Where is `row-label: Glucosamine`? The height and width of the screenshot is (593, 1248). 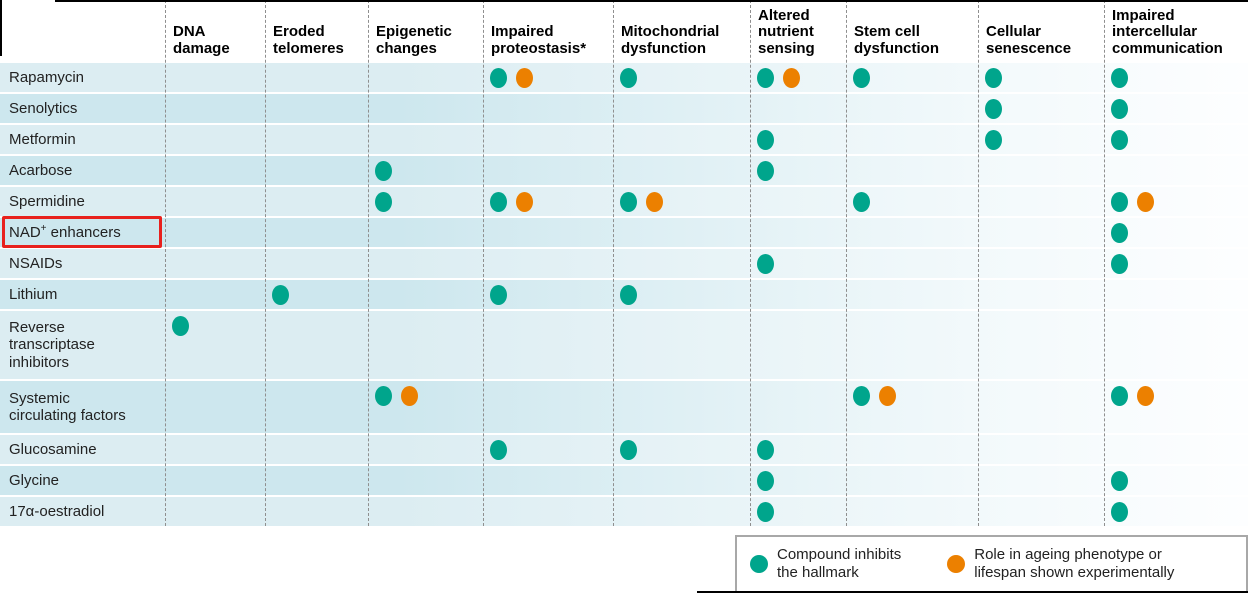
row-label: Glucosamine is located at coordinates (53, 449).